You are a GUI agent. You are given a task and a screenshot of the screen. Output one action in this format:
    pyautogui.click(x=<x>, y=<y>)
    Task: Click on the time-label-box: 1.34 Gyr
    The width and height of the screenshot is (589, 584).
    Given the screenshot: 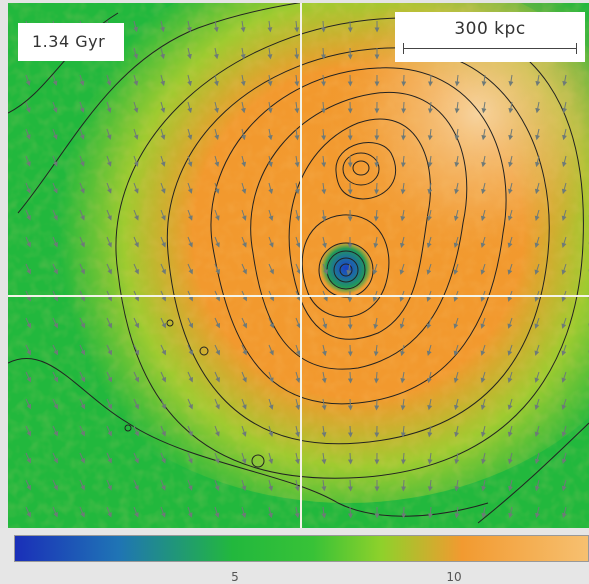 What is the action you would take?
    pyautogui.click(x=71, y=42)
    